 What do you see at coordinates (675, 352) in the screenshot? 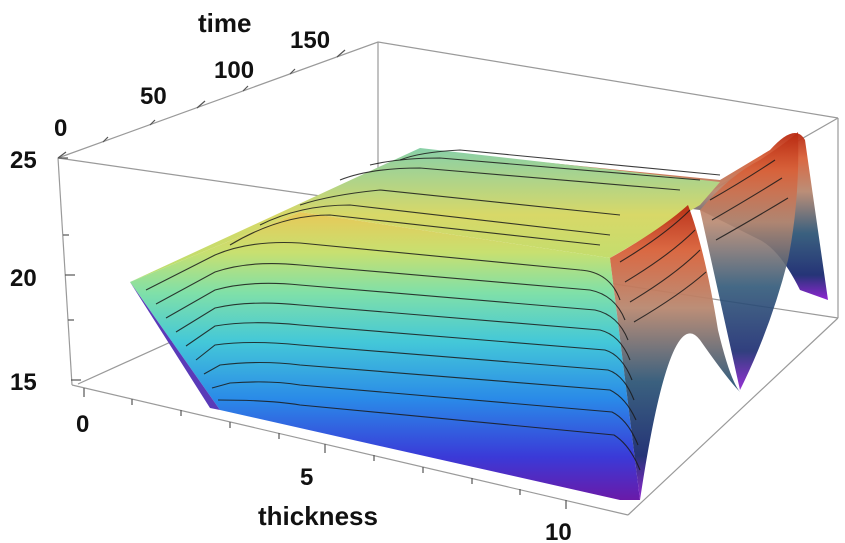
I see `surface-front-peak` at bounding box center [675, 352].